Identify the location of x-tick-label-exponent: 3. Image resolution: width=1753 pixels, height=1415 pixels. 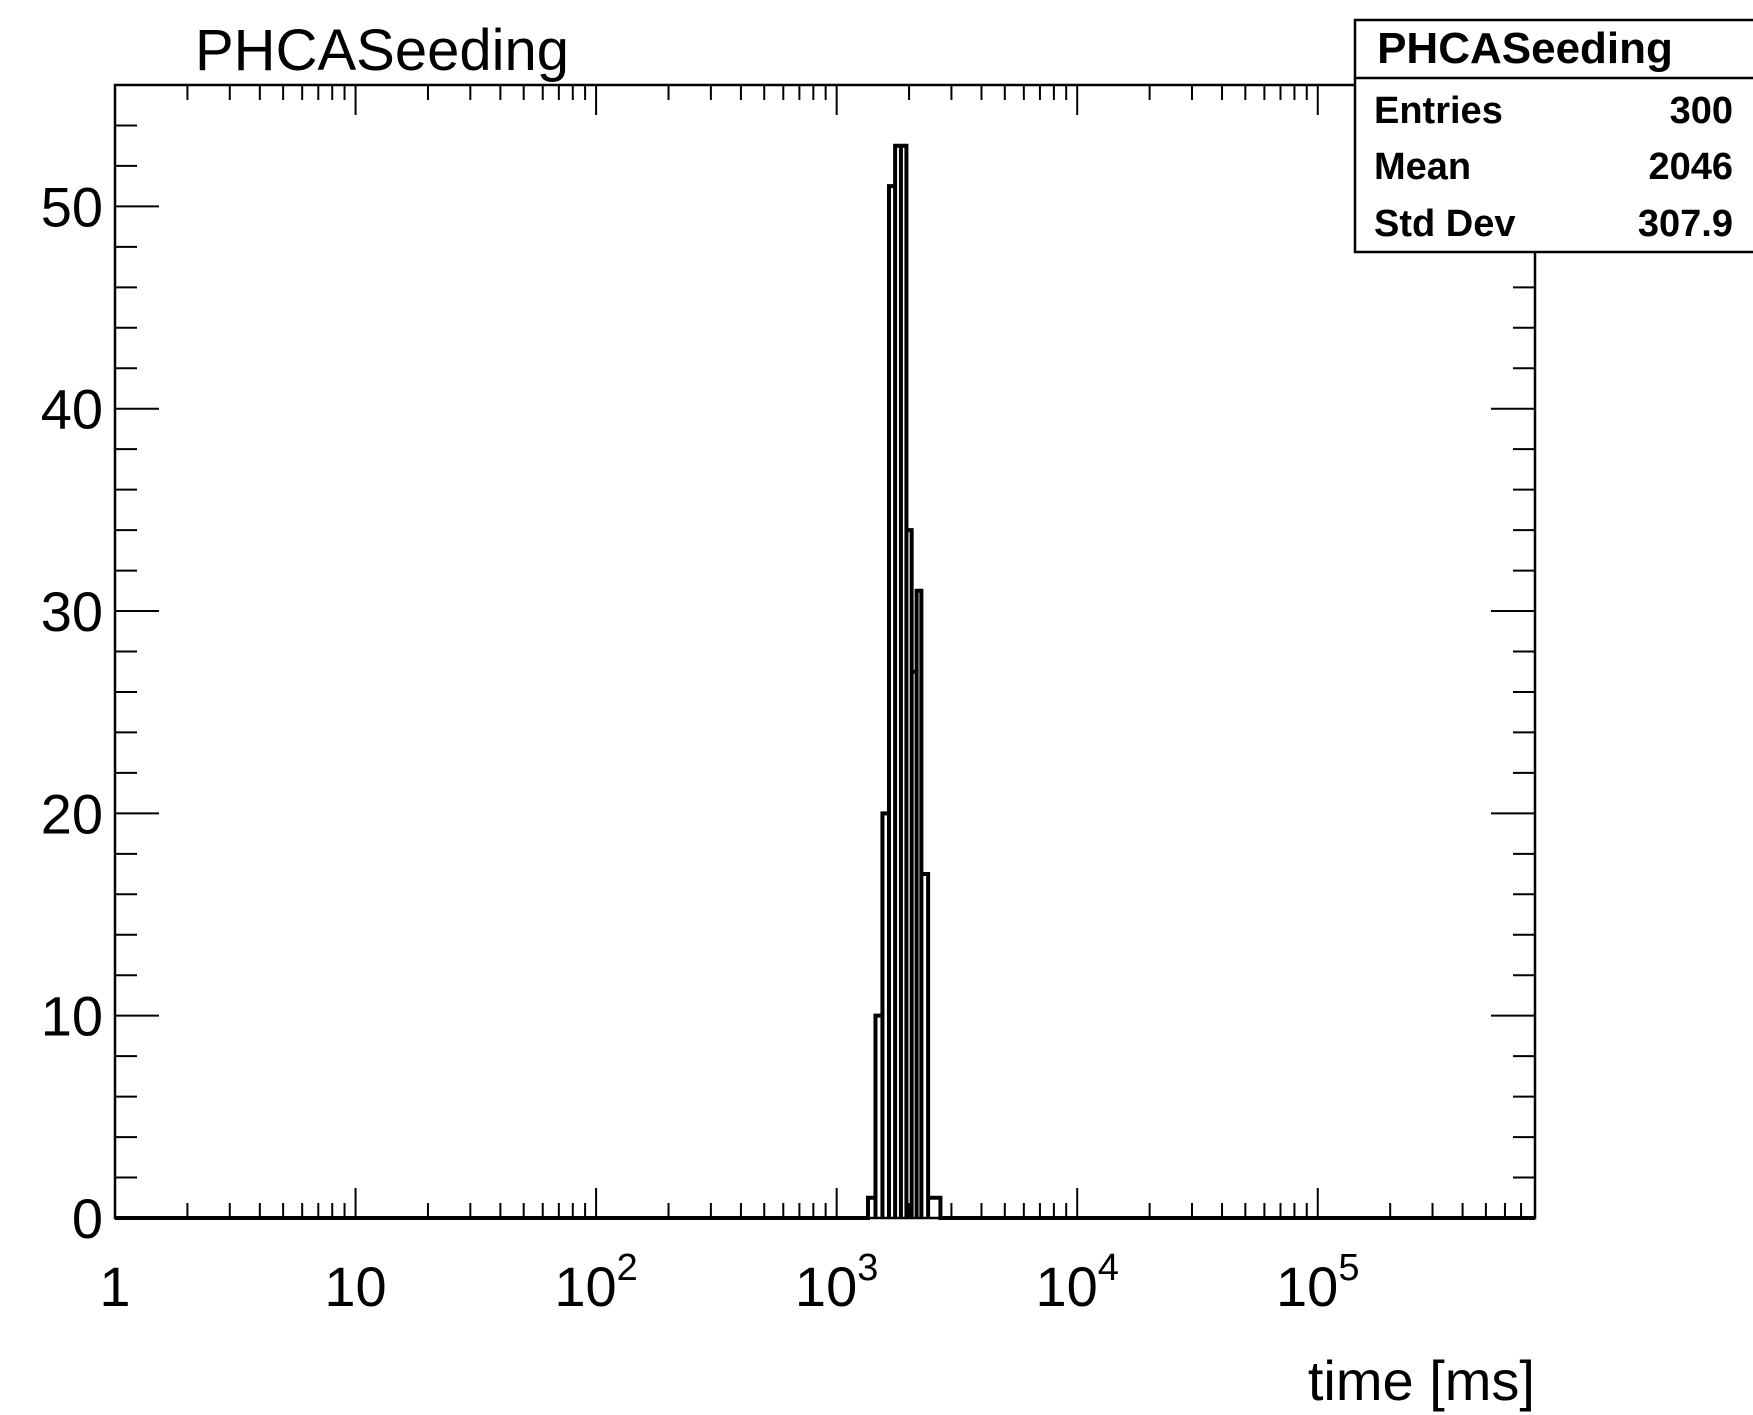
(867, 1268).